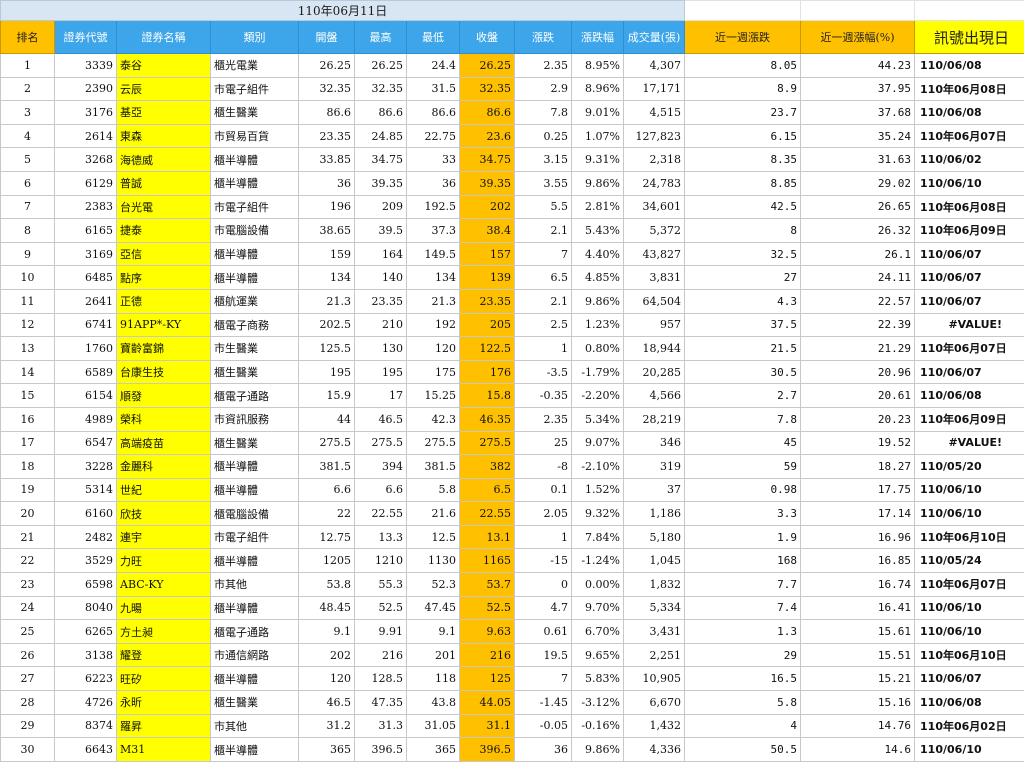 This screenshot has width=1024, height=762. Describe the element at coordinates (487, 655) in the screenshot. I see `close-cell: 216` at that location.